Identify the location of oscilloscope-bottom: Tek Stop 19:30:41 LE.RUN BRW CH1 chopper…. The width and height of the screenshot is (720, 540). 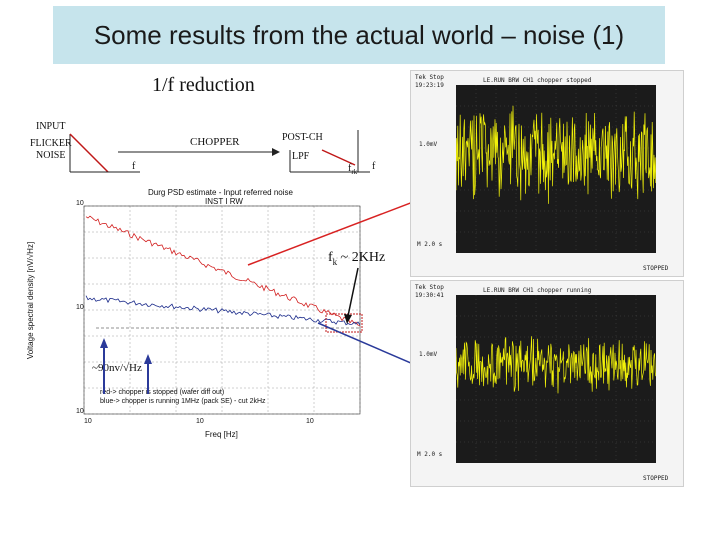
(547, 383).